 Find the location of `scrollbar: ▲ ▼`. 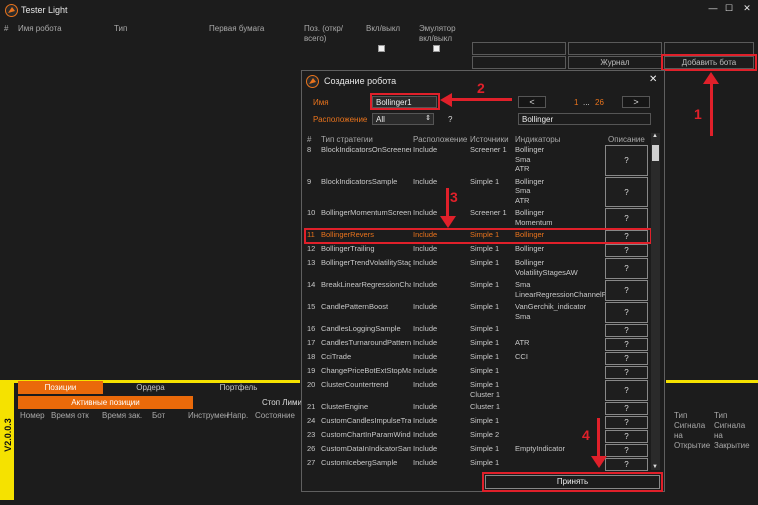

scrollbar: ▲ ▼ is located at coordinates (655, 301).